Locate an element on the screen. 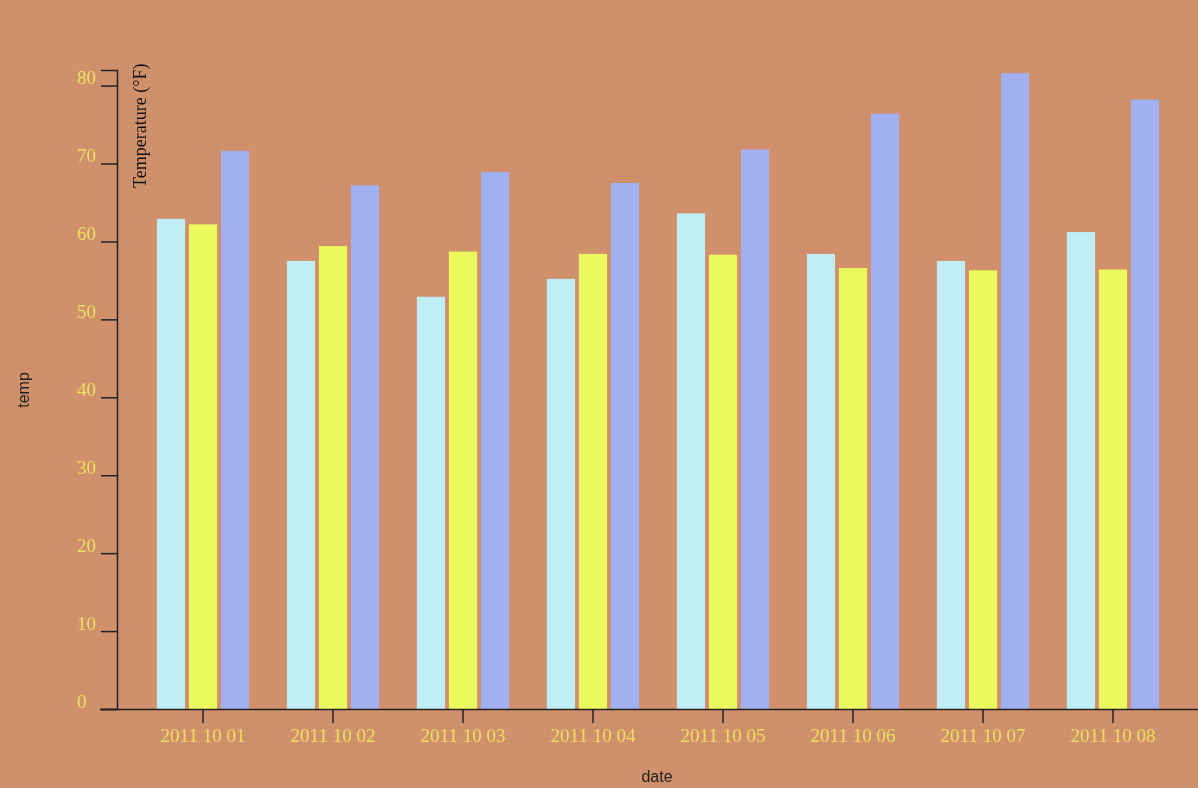  y-tick-label: 70 is located at coordinates (86, 156).